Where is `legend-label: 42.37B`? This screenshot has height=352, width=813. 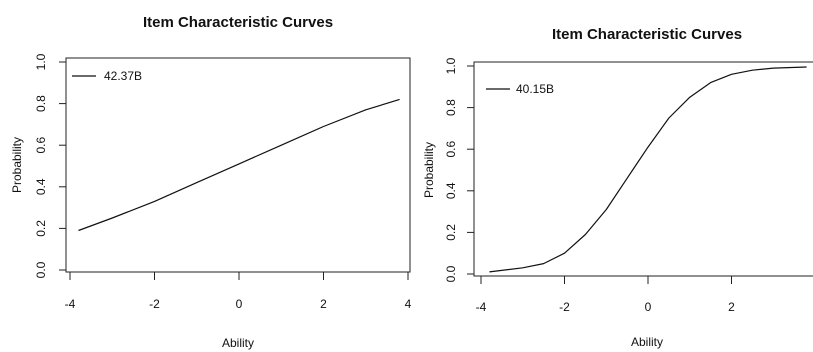
legend-label: 42.37B is located at coordinates (123, 76).